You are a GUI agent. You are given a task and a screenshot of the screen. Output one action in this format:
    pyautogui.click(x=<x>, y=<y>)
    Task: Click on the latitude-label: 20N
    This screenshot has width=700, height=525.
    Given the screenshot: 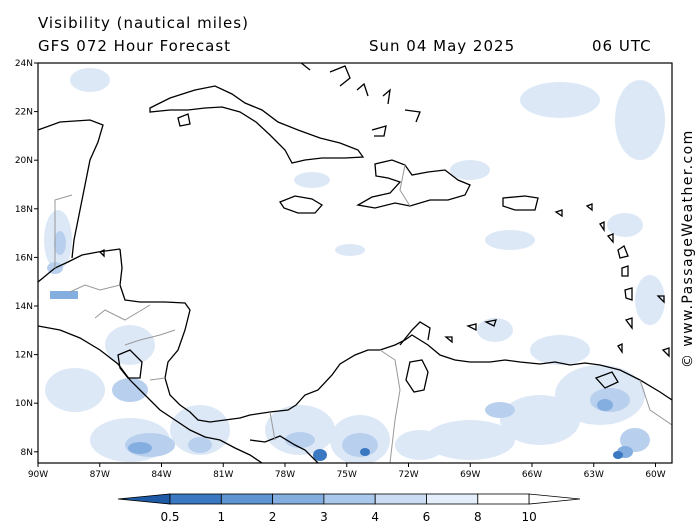 What is the action you would take?
    pyautogui.click(x=24, y=161)
    